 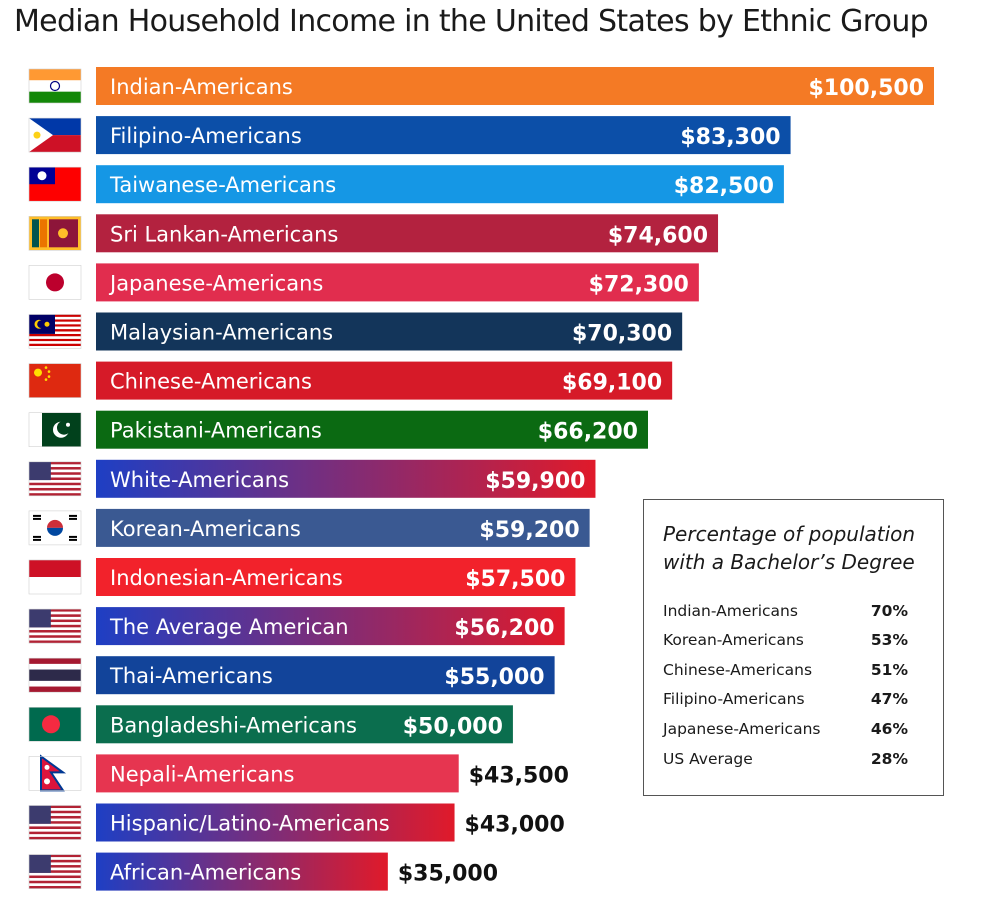 I want to click on bachelors-row: US Average 28%, so click(x=785, y=762).